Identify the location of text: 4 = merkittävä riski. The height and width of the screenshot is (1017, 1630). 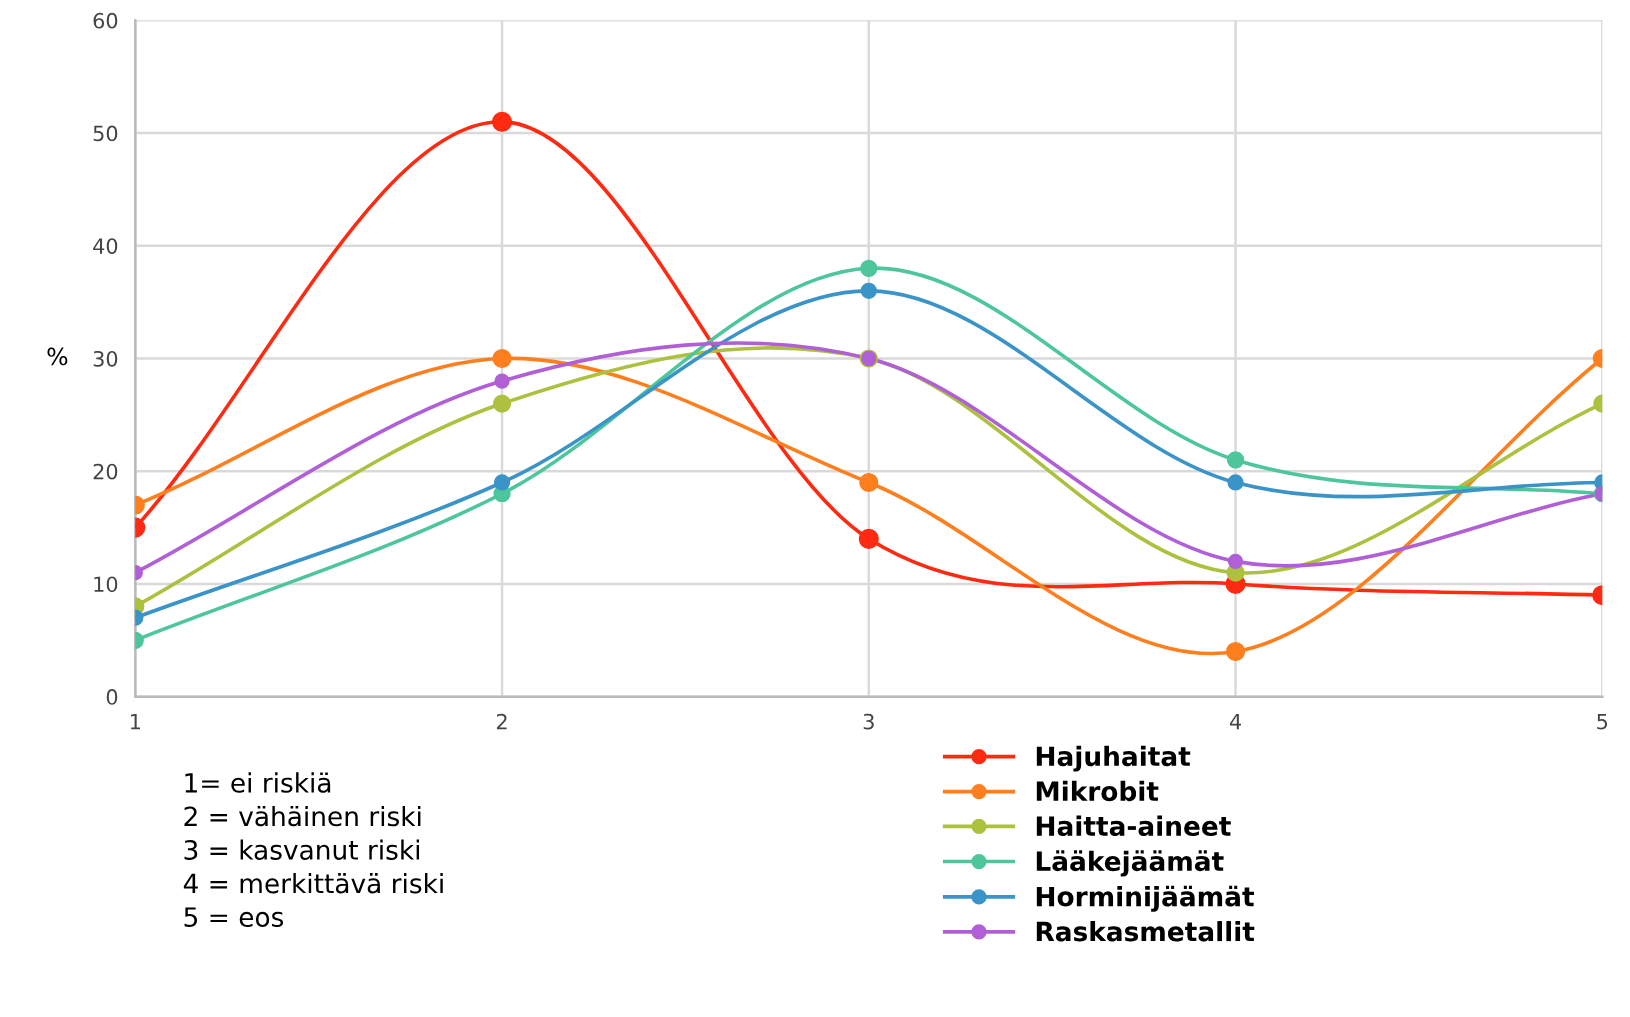
(313, 883).